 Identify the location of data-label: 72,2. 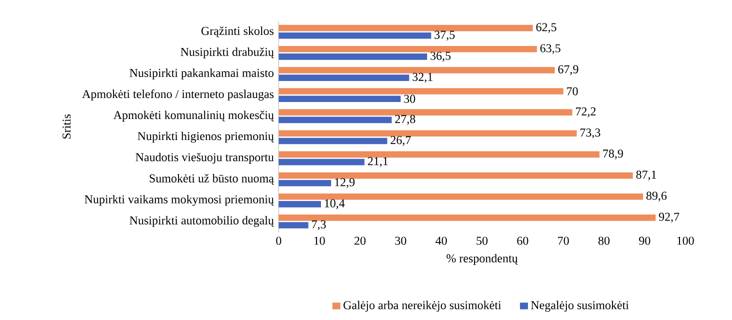
(586, 112).